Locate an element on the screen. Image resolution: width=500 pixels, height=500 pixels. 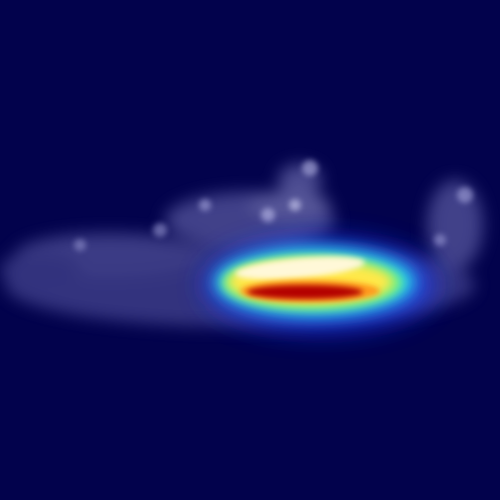
faint-heel is located at coordinates (455, 225).